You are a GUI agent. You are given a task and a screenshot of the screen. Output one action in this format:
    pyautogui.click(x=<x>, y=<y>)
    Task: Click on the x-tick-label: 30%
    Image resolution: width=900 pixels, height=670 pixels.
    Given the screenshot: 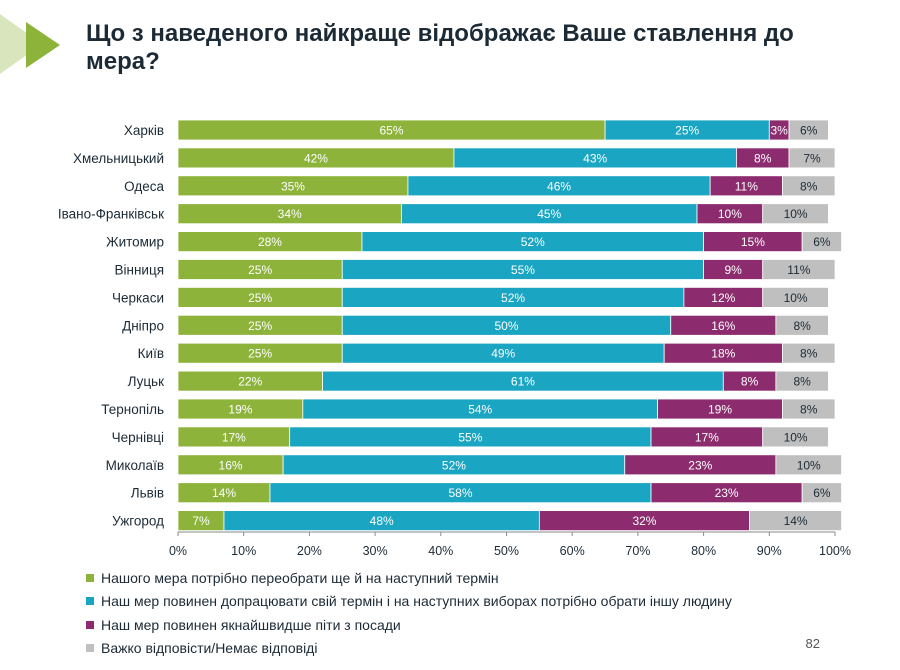 What is the action you would take?
    pyautogui.click(x=375, y=551)
    